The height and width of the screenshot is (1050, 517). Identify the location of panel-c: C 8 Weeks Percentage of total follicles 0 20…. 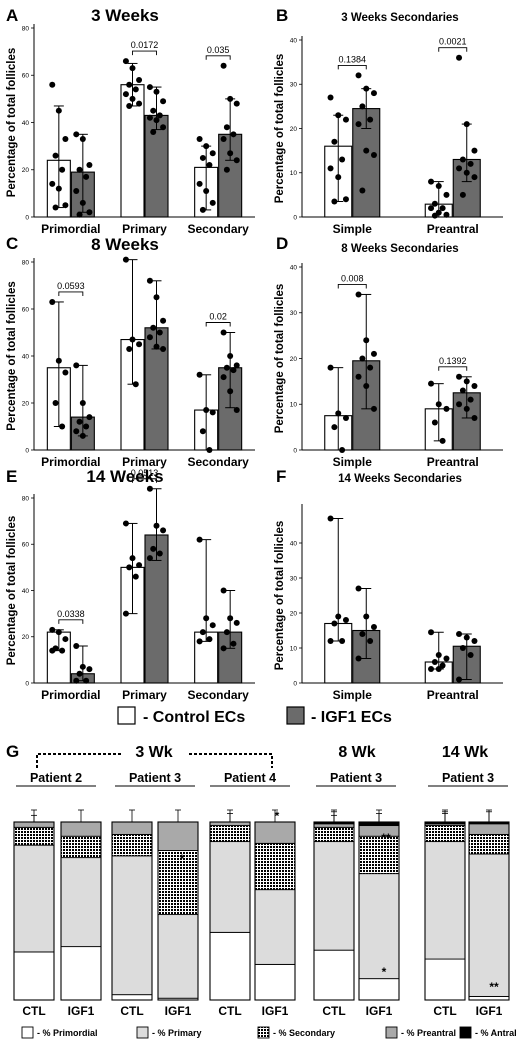
(130, 351).